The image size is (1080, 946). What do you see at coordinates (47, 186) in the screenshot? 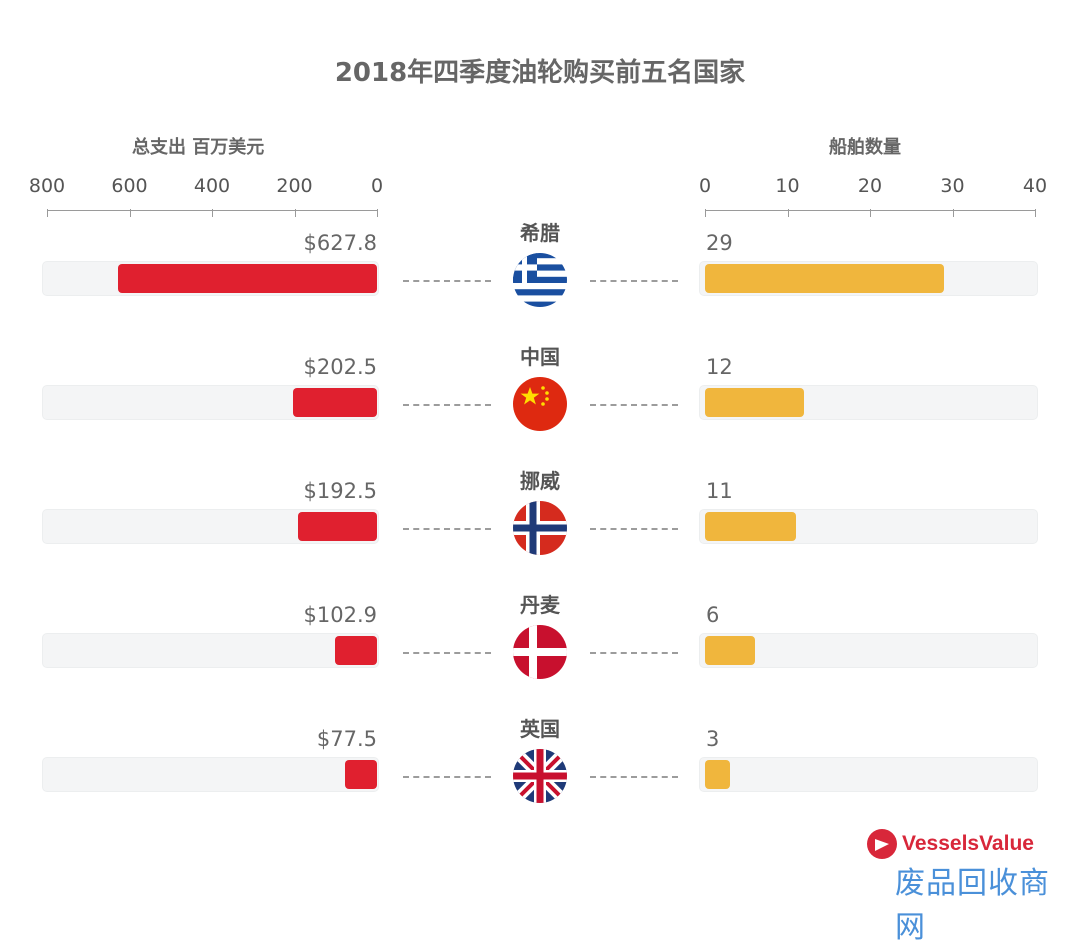
I see `left-tick-label: 800` at bounding box center [47, 186].